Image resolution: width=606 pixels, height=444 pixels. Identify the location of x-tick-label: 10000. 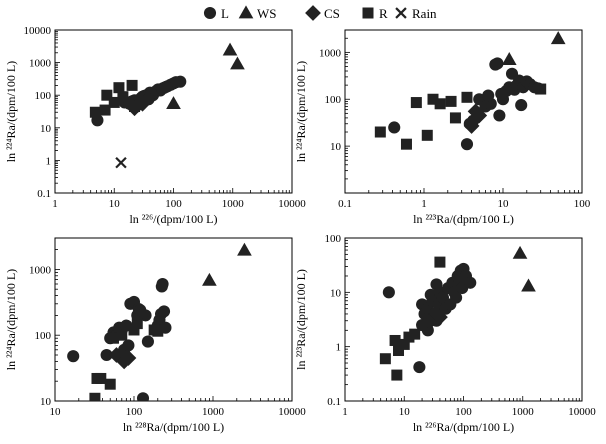
(292, 412).